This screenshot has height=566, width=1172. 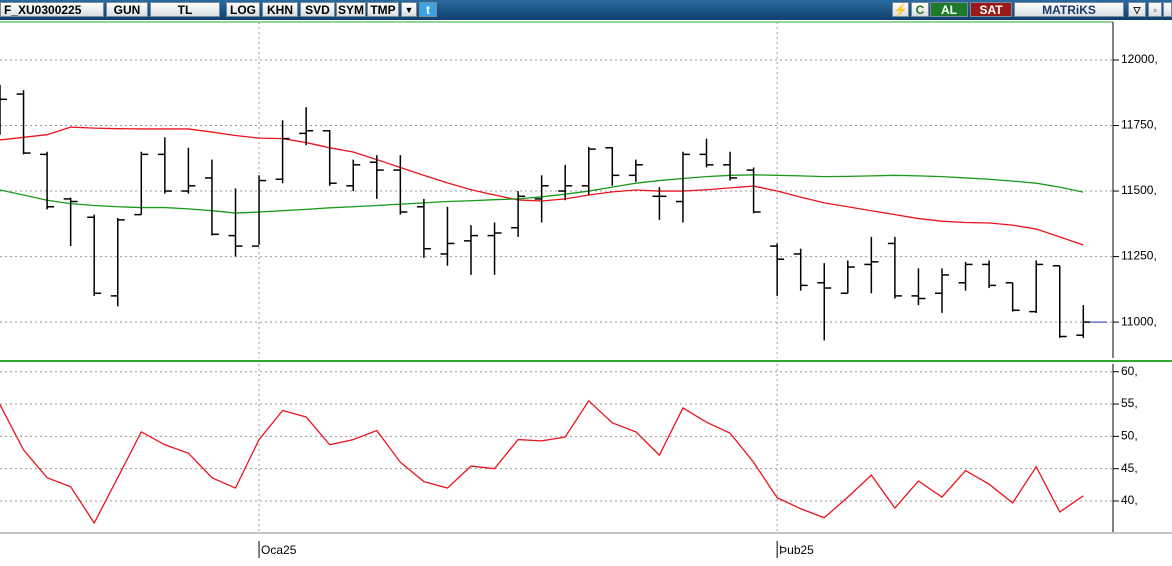 I want to click on y-tick-label: 60,, so click(x=1129, y=371).